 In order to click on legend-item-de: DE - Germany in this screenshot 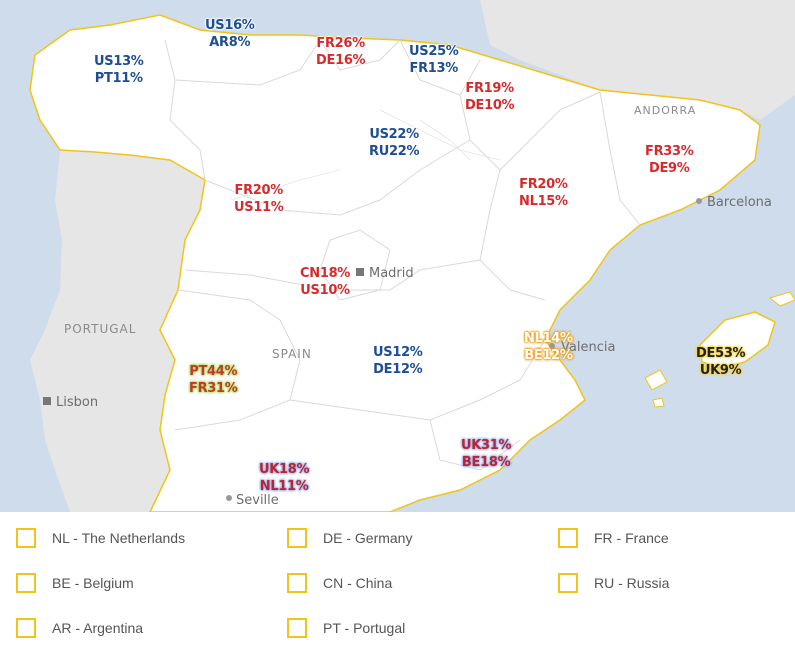, I will do `click(349, 538)`.